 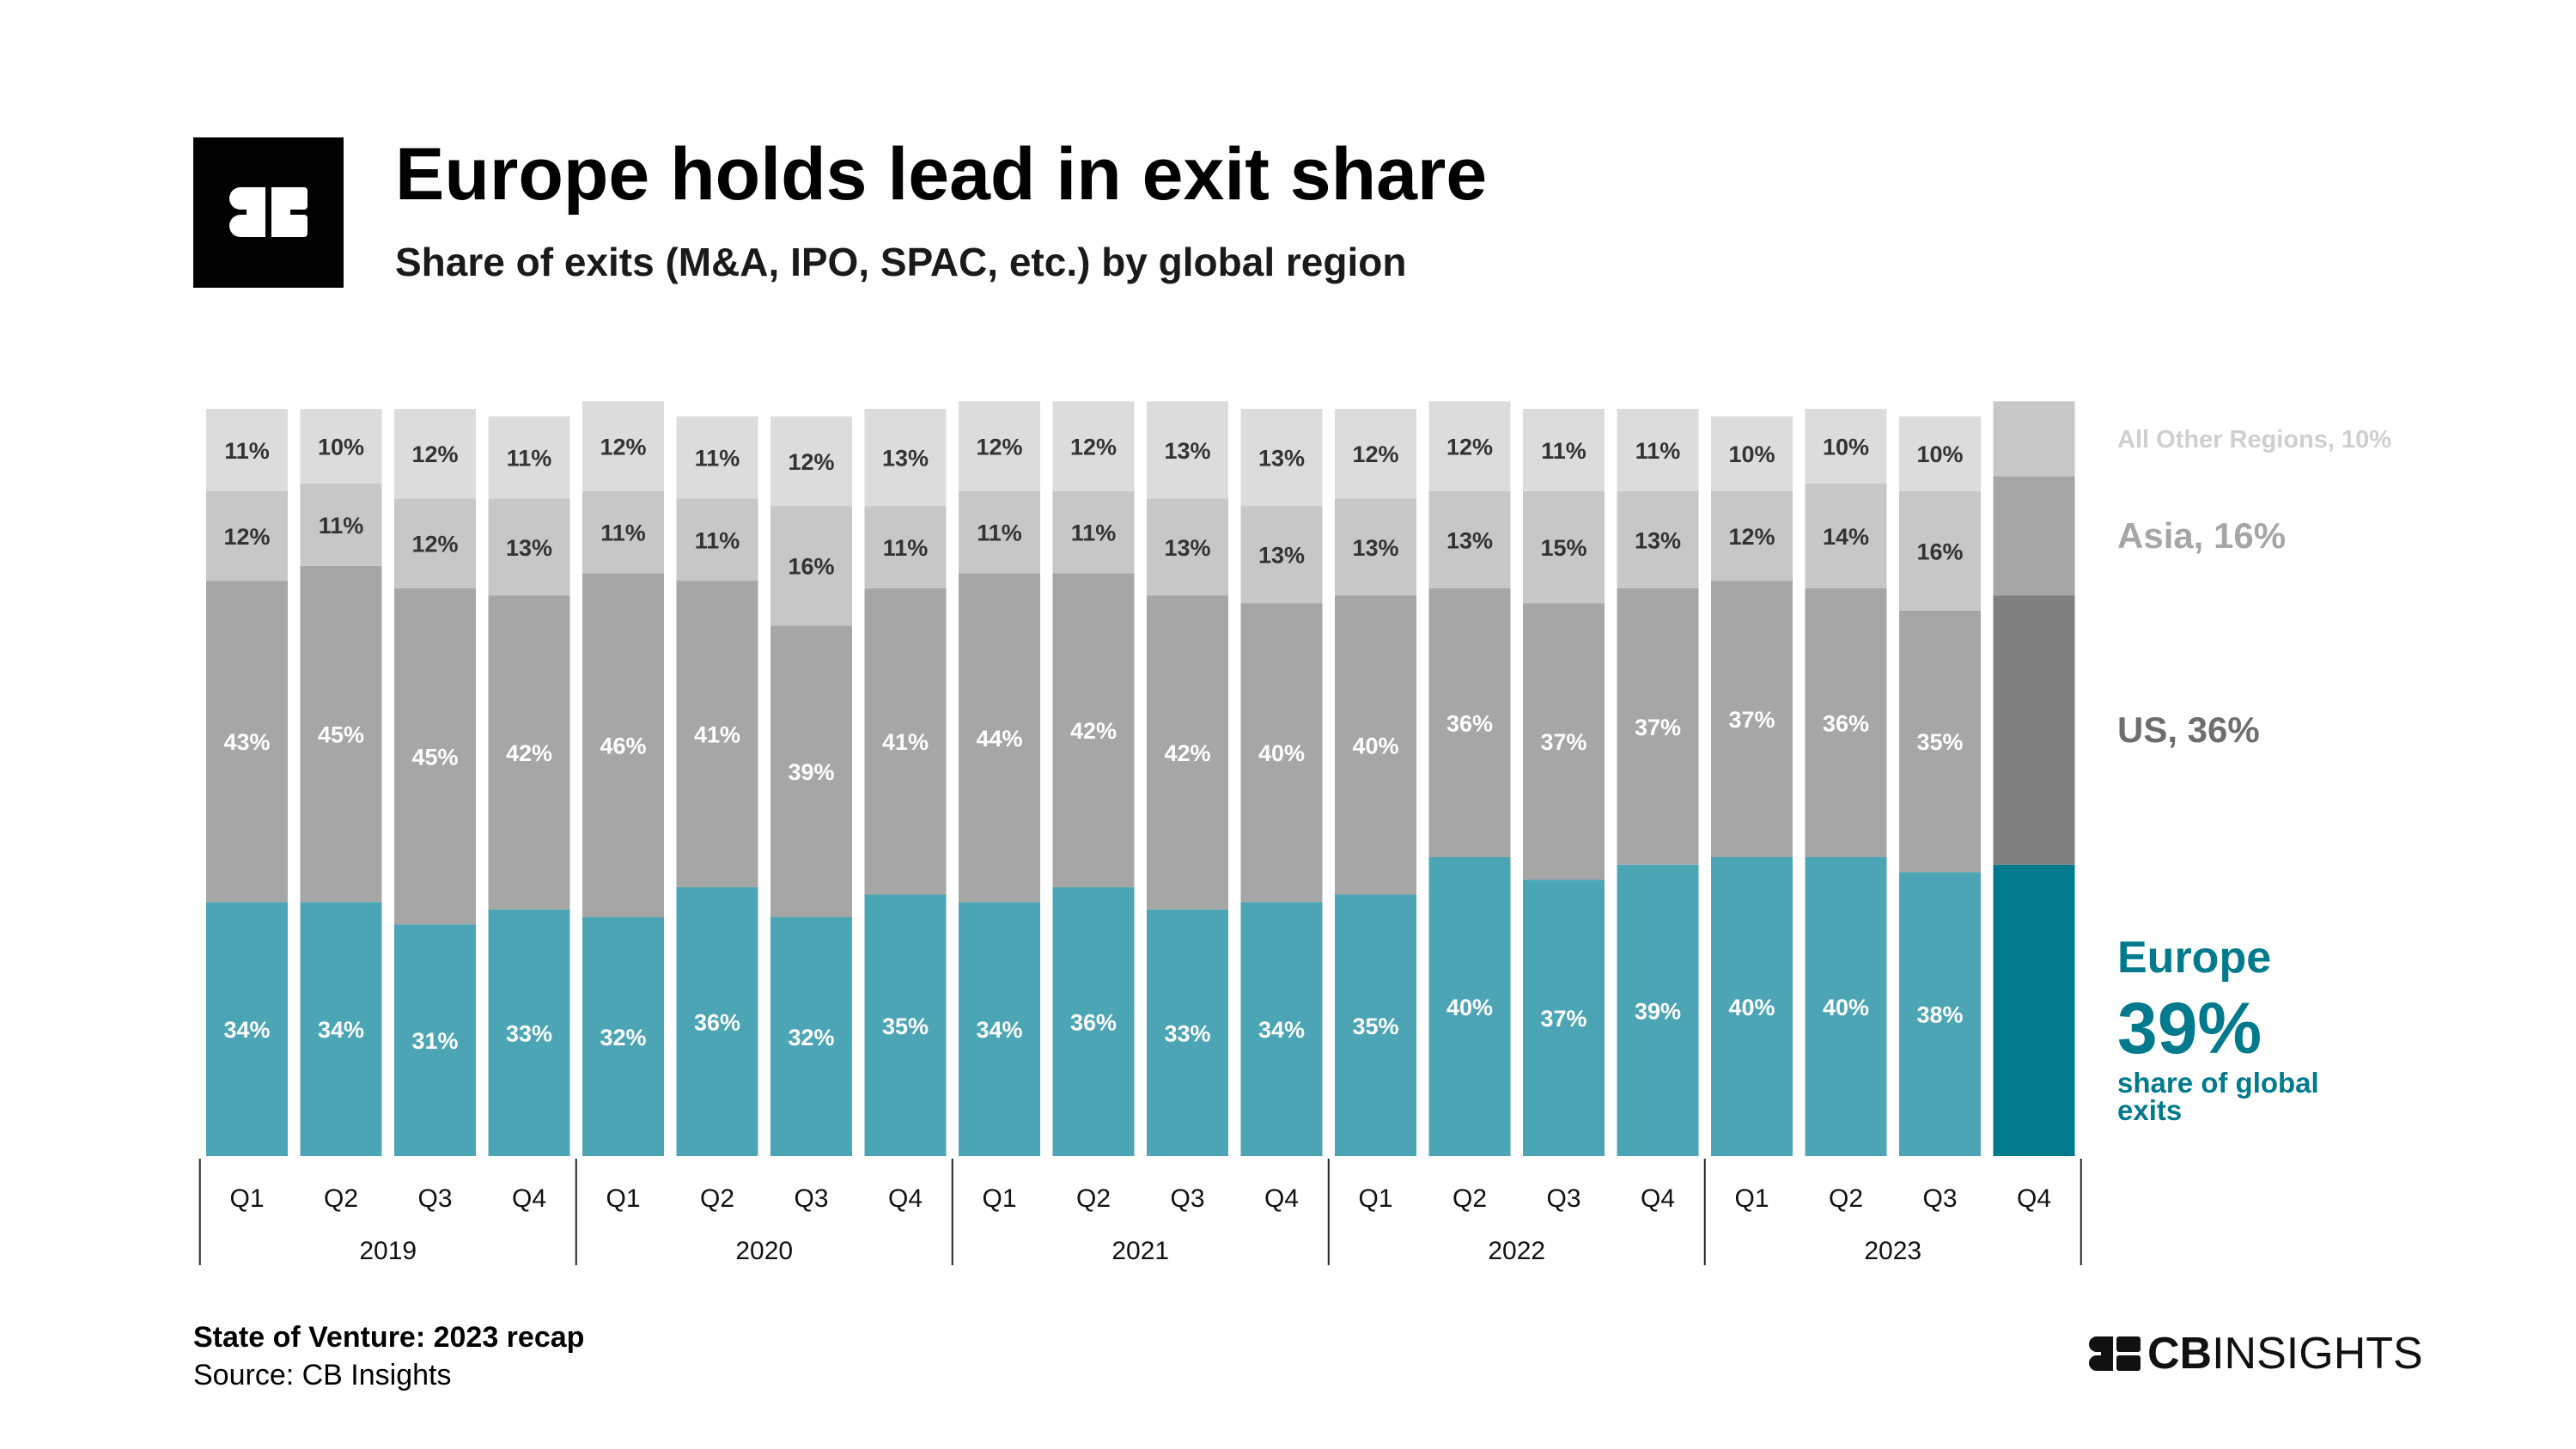 I want to click on brand-light: INSIGHTS, so click(x=2317, y=1354).